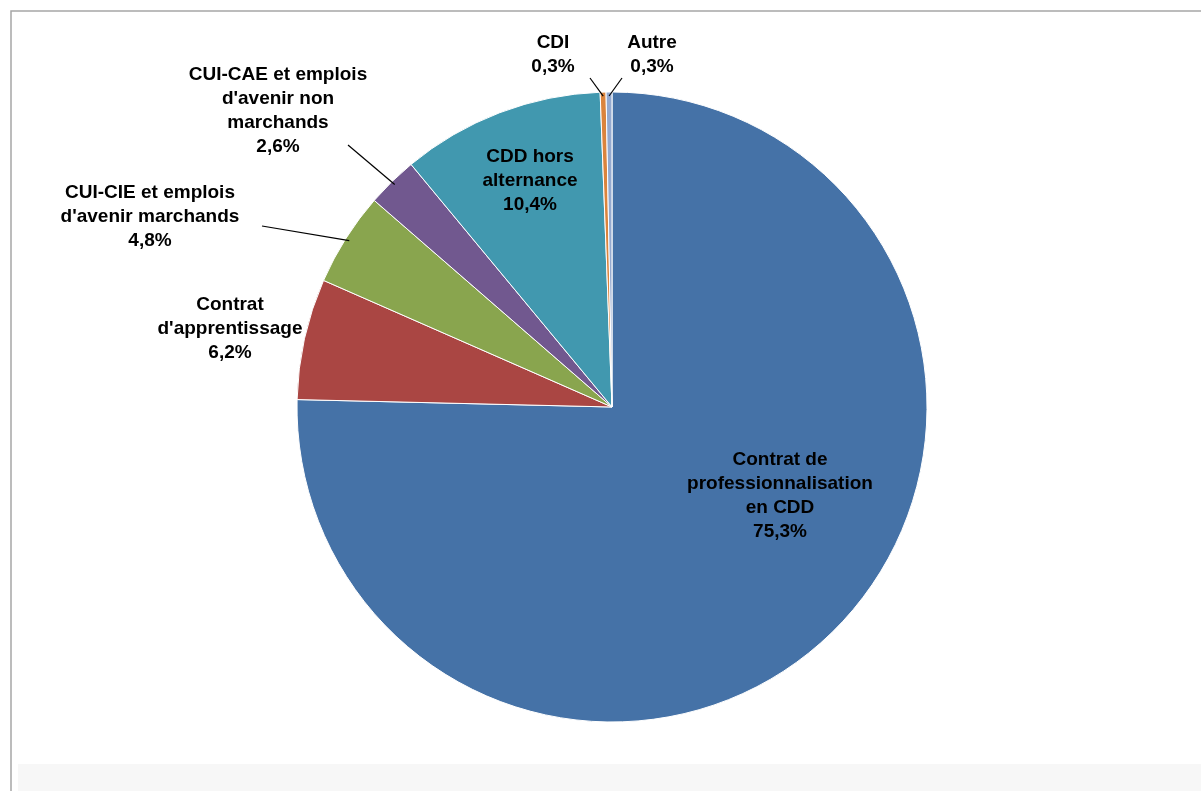 Image resolution: width=1201 pixels, height=791 pixels. I want to click on data-label: 2,6%, so click(278, 145).